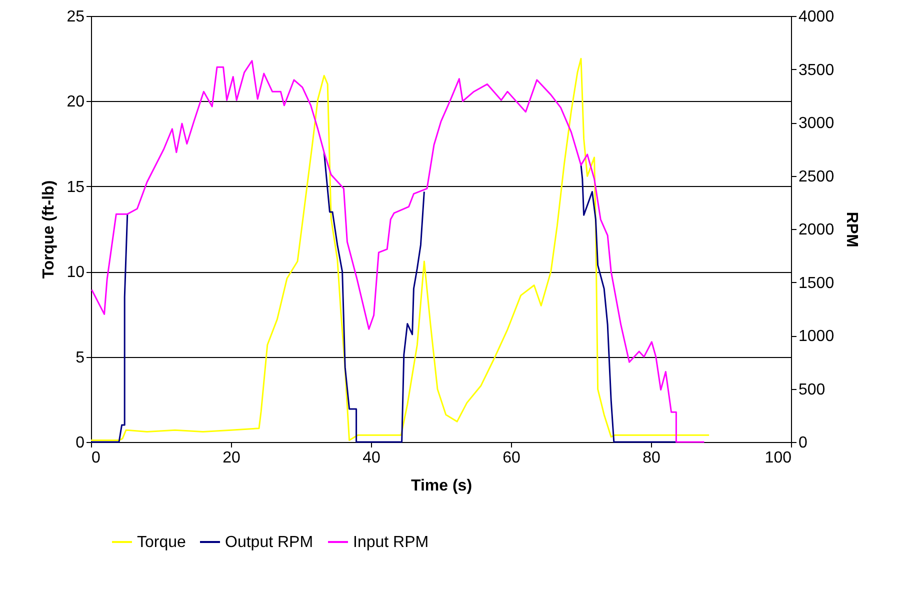 This screenshot has height=612, width=907. Describe the element at coordinates (816, 230) in the screenshot. I see `y2-tick-label: 2000` at that location.